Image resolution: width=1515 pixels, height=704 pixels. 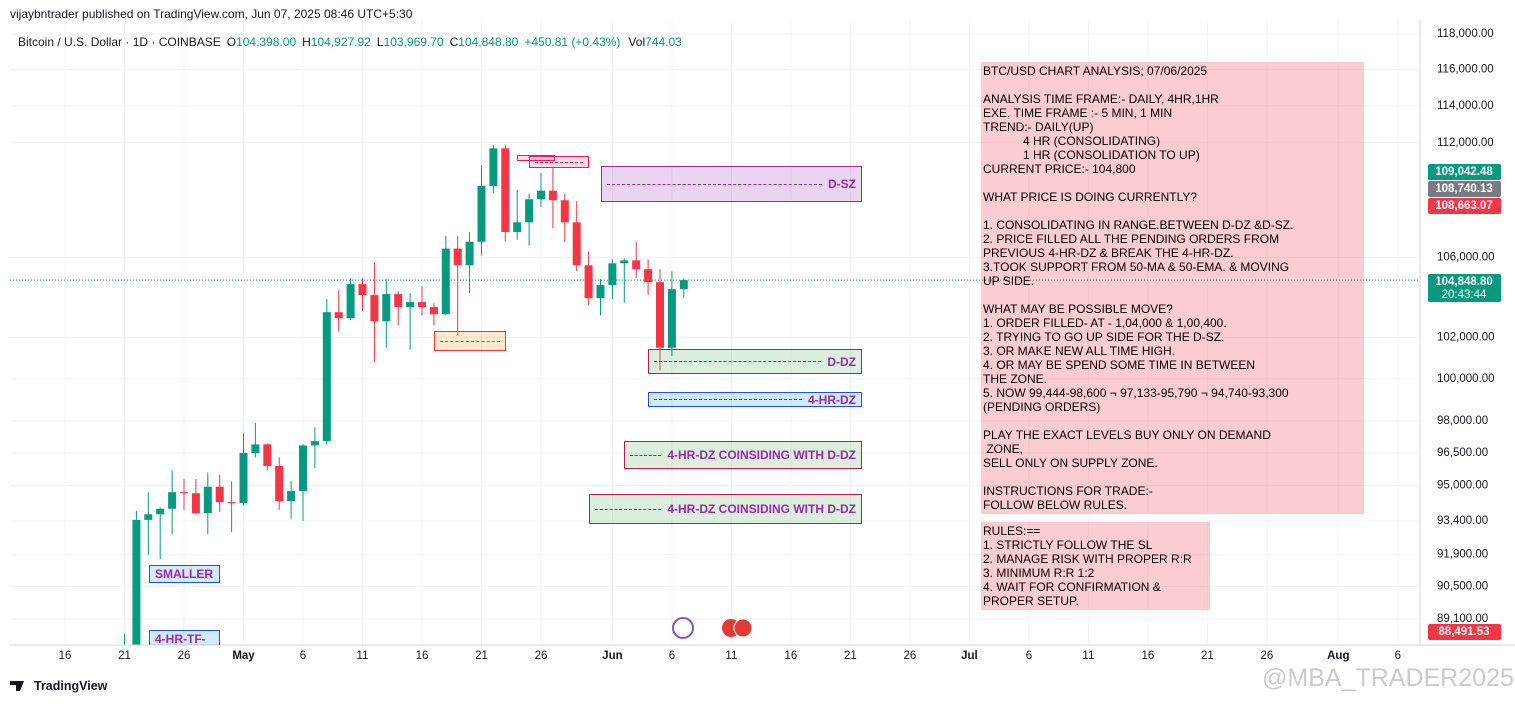 What do you see at coordinates (832, 399) in the screenshot?
I see `zone-label: 4-HR-DZ` at bounding box center [832, 399].